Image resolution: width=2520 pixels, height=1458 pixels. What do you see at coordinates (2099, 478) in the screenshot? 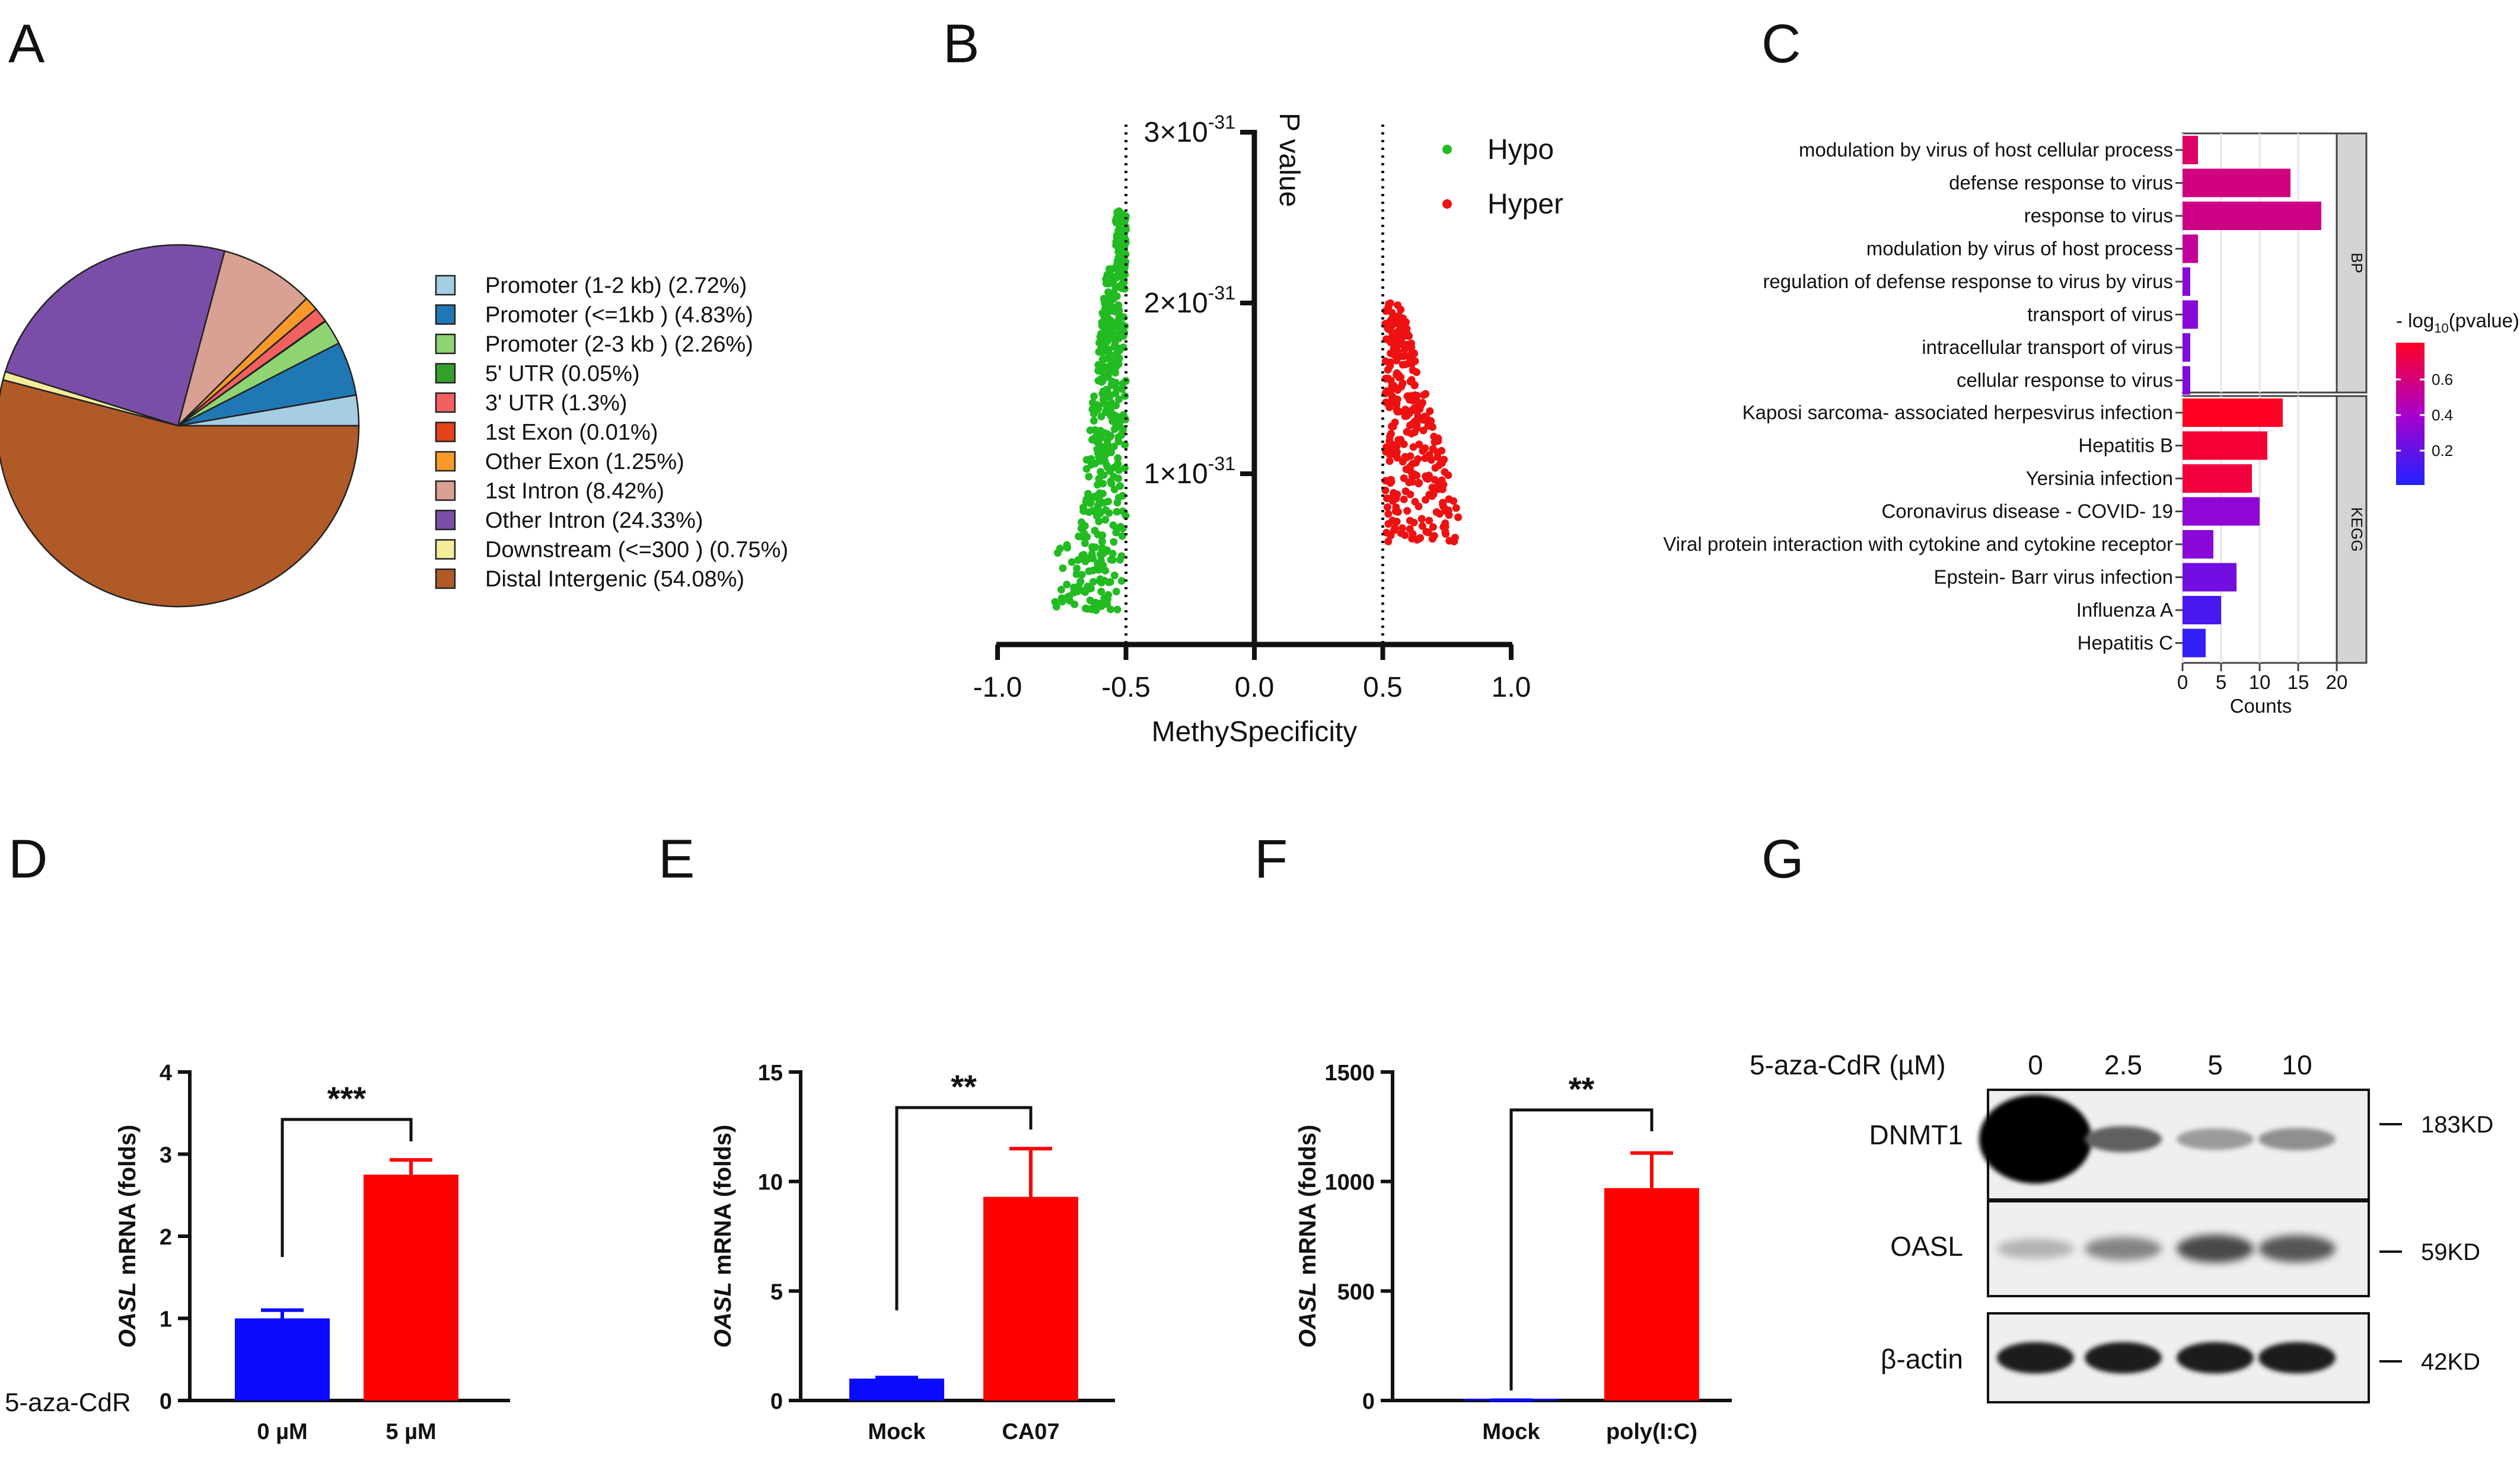
I see `term-label: Yersinia infection` at bounding box center [2099, 478].